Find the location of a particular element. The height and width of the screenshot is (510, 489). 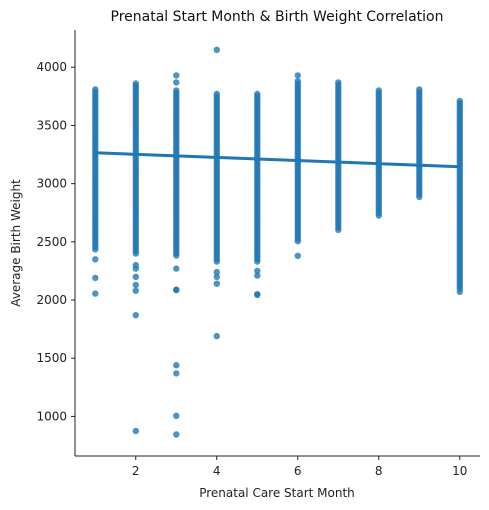

x-tick-label: 8 is located at coordinates (379, 471).